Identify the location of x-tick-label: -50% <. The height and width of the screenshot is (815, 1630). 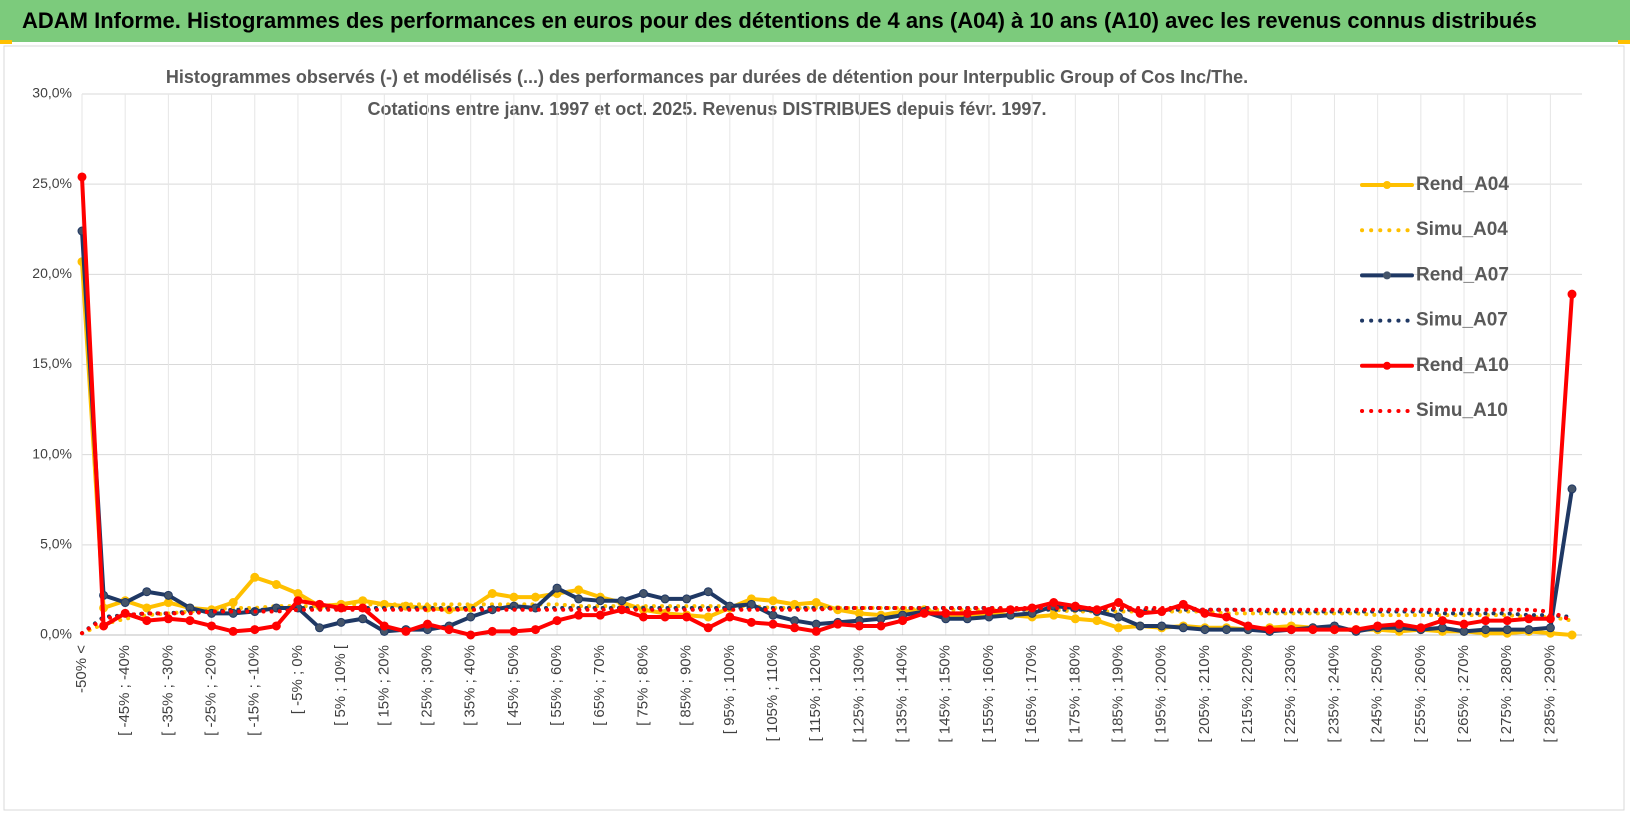
(81, 669).